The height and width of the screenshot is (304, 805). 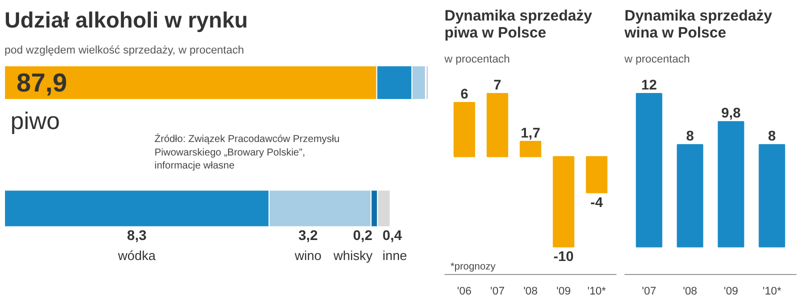 I want to click on series-label: wino, so click(x=308, y=255).